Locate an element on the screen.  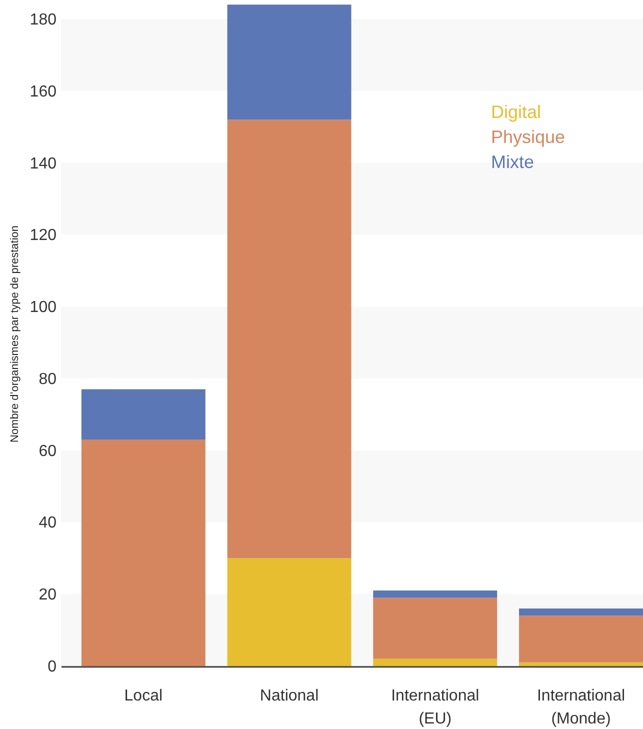
y-axis-title: Nombre d’organismes par type de prestation is located at coordinates (14, 334).